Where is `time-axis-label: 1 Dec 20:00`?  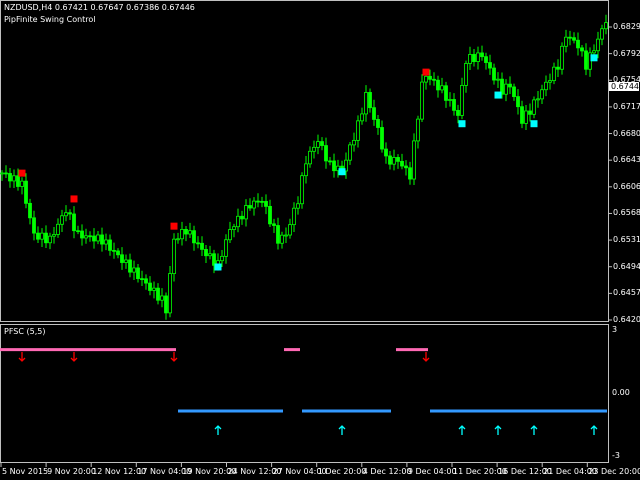 time-axis-label: 1 Dec 20:00 is located at coordinates (342, 471).